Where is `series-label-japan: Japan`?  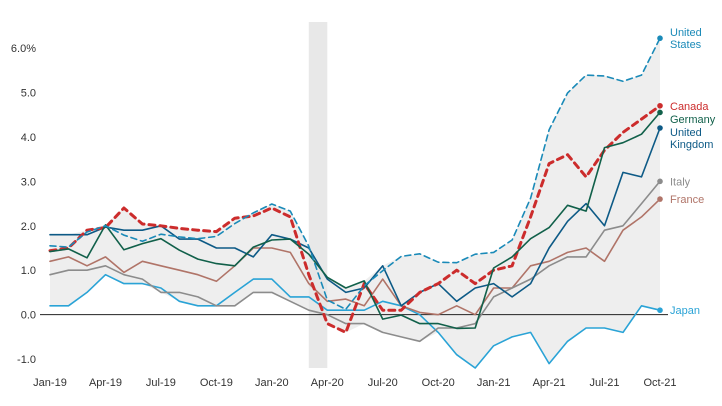 series-label-japan: Japan is located at coordinates (685, 311).